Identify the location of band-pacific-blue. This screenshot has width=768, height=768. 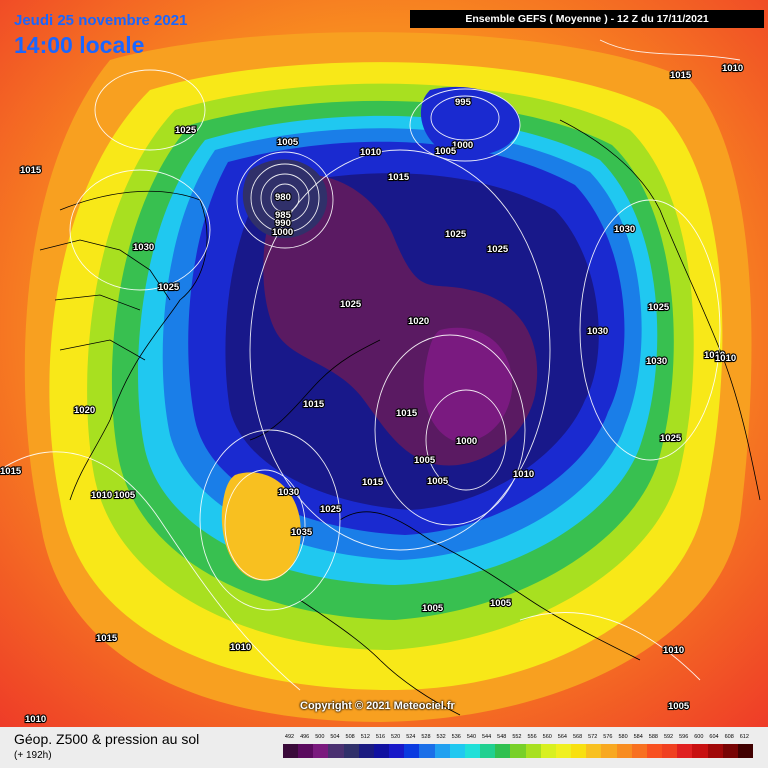
(470, 121).